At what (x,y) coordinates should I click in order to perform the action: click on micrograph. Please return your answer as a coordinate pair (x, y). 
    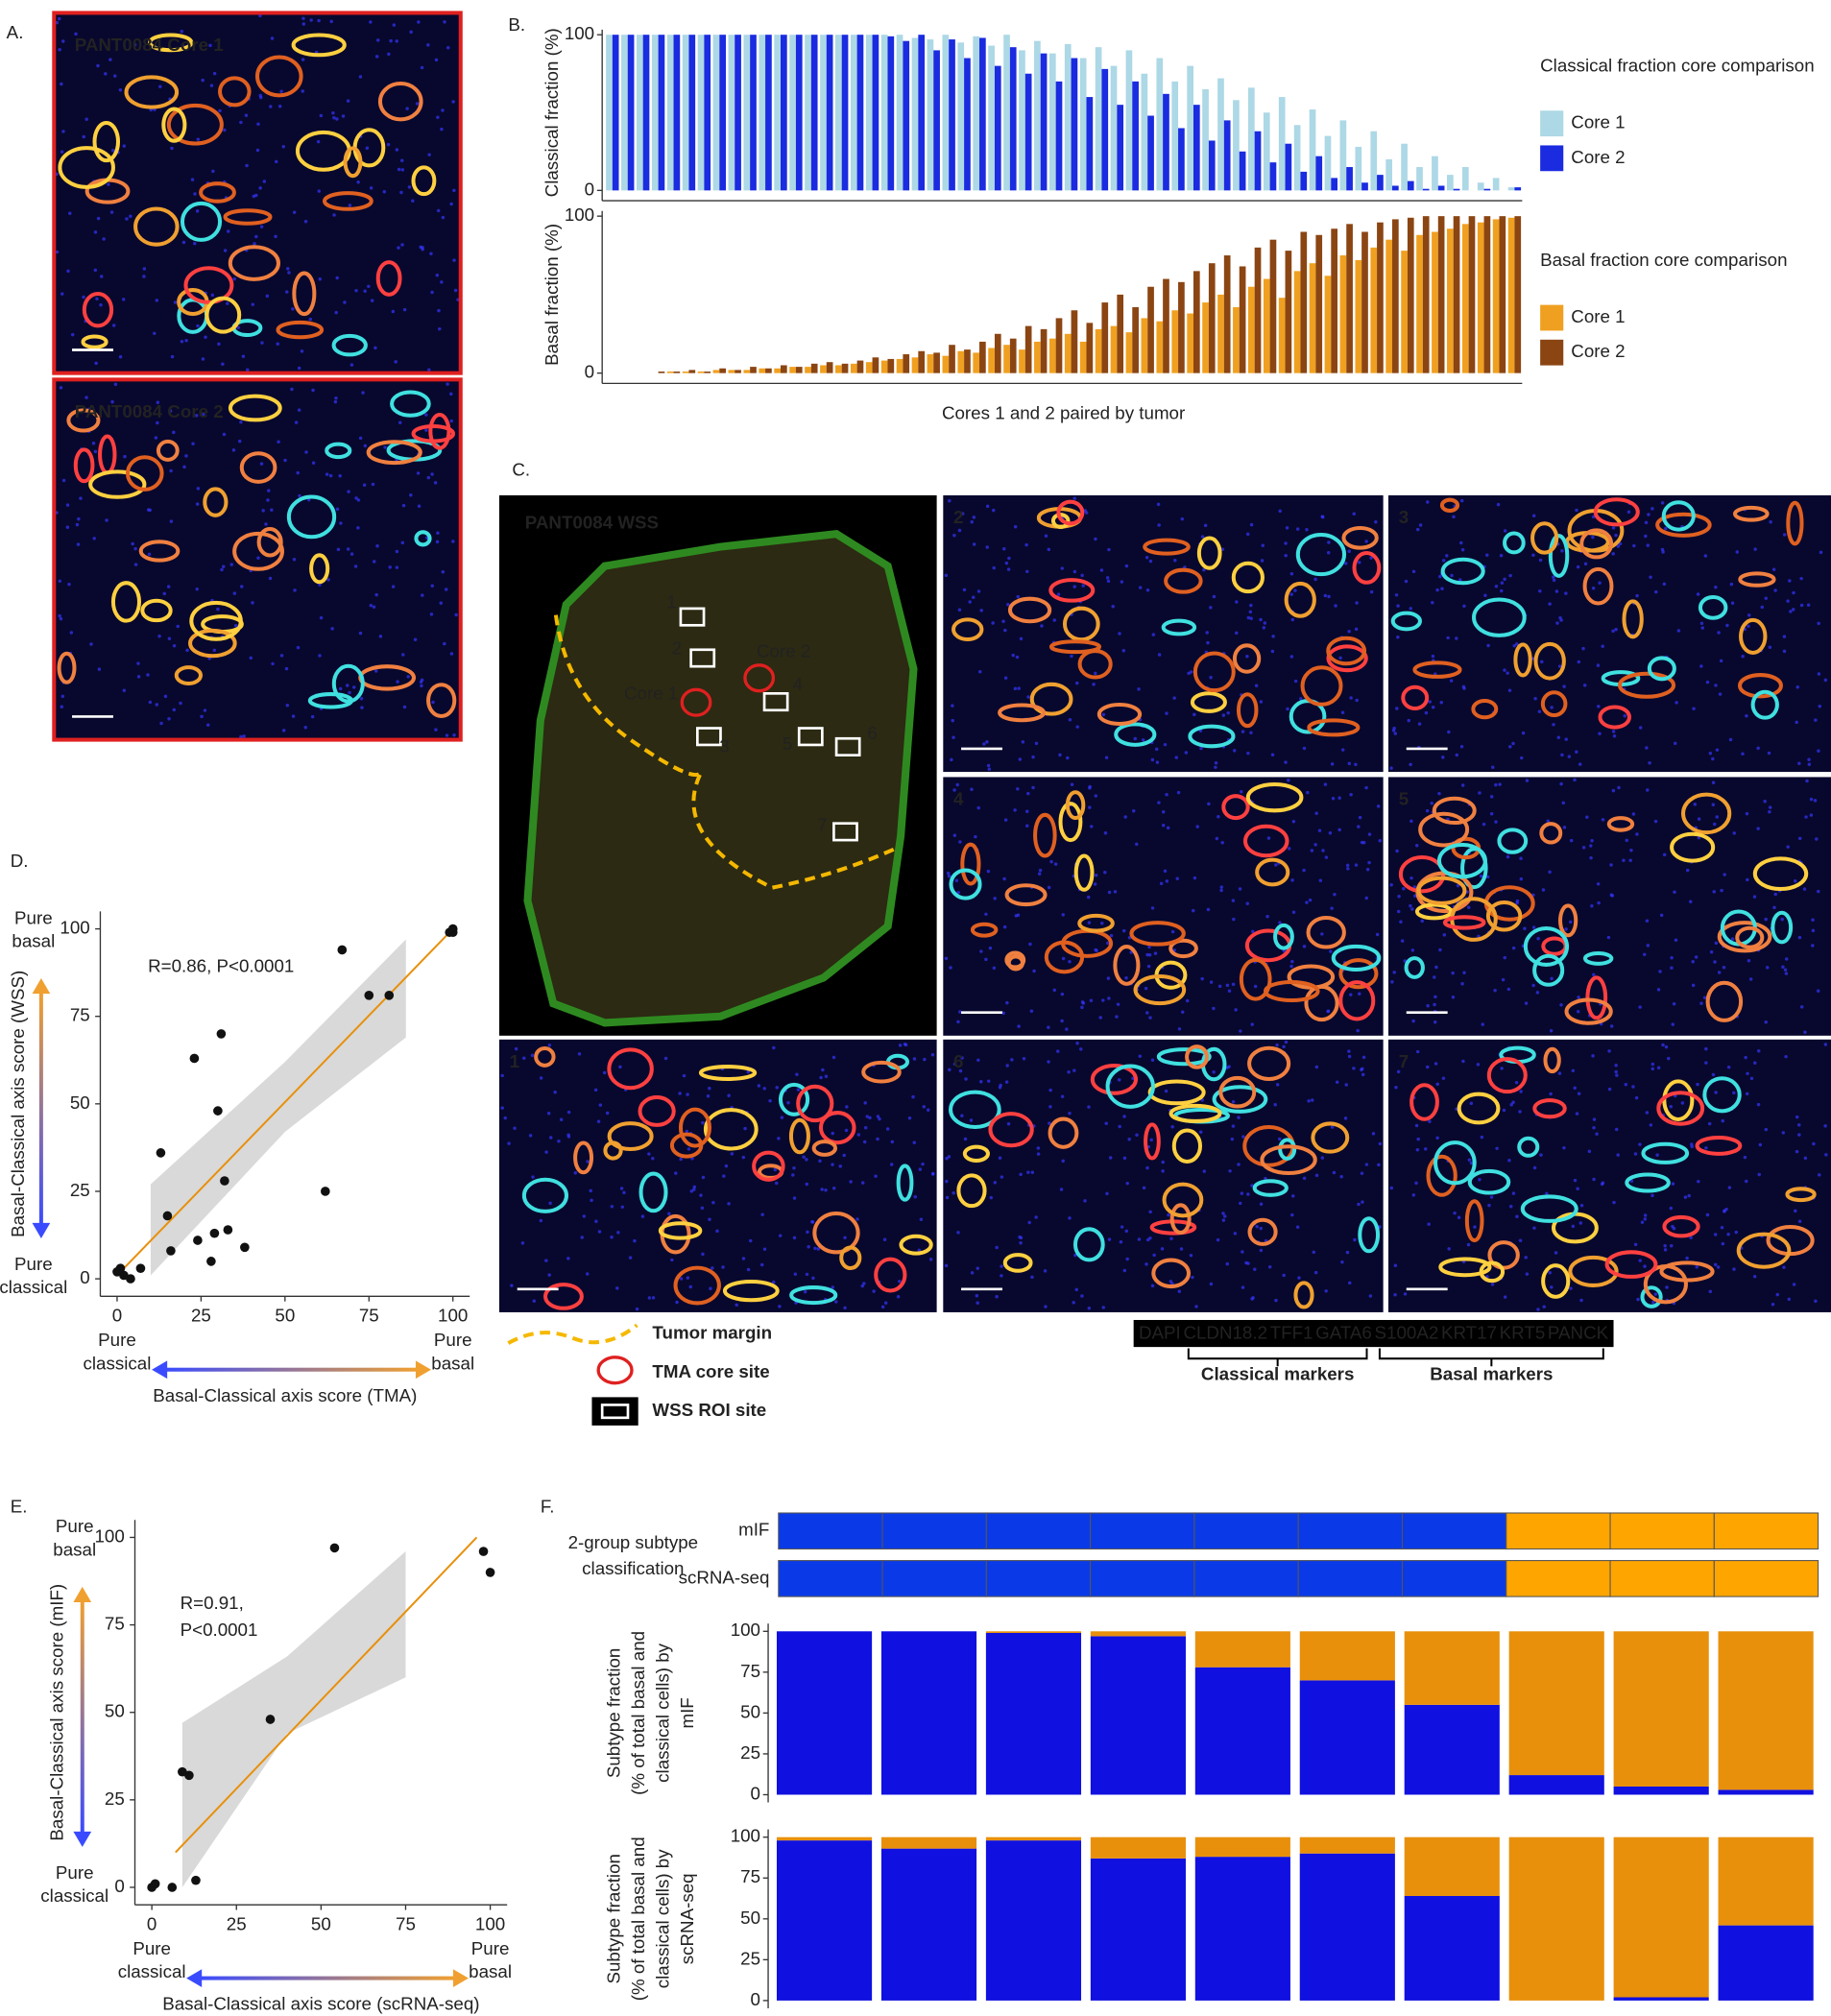
    Looking at the image, I should click on (1609, 906).